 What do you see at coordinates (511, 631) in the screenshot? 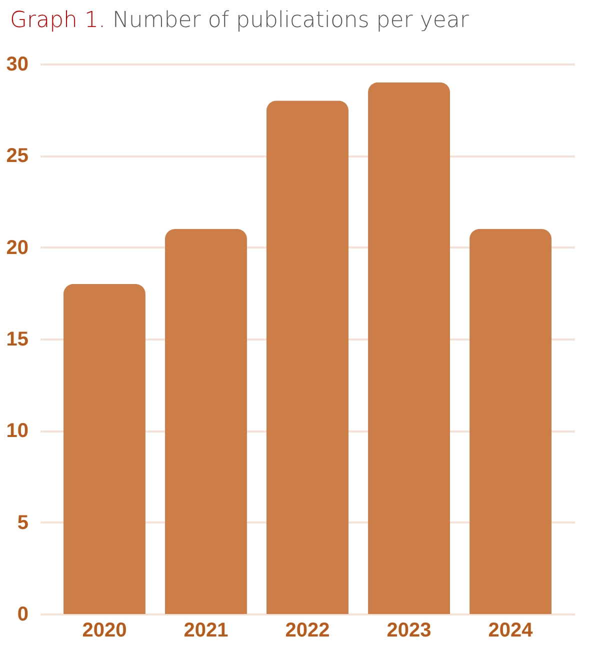
I see `x-tick-label: 2024` at bounding box center [511, 631].